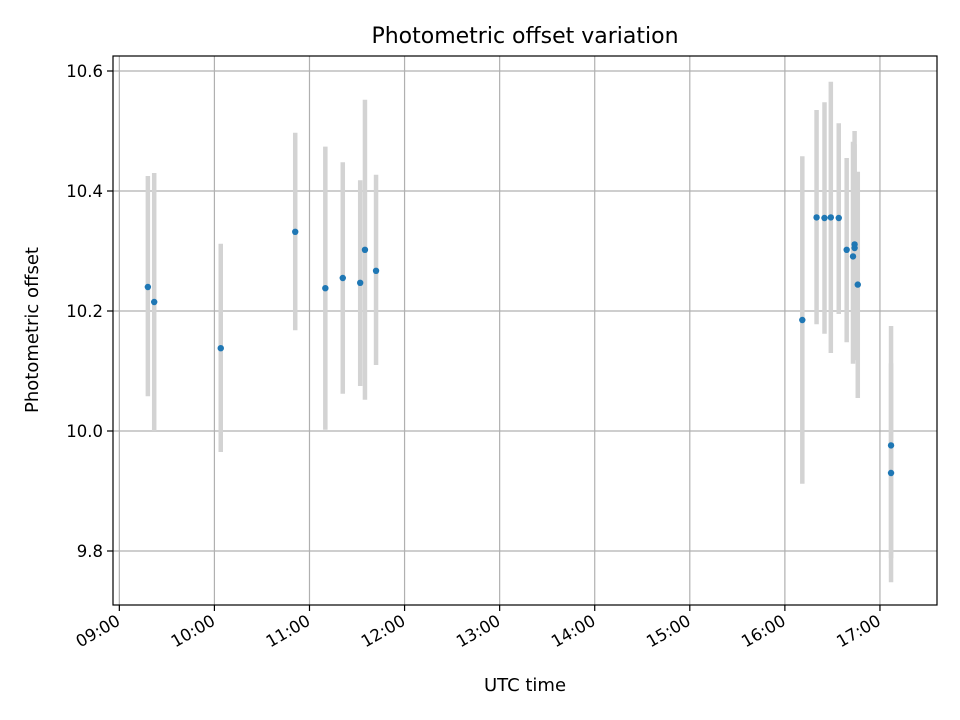  I want to click on y-tick-label: 10.6, so click(84, 71).